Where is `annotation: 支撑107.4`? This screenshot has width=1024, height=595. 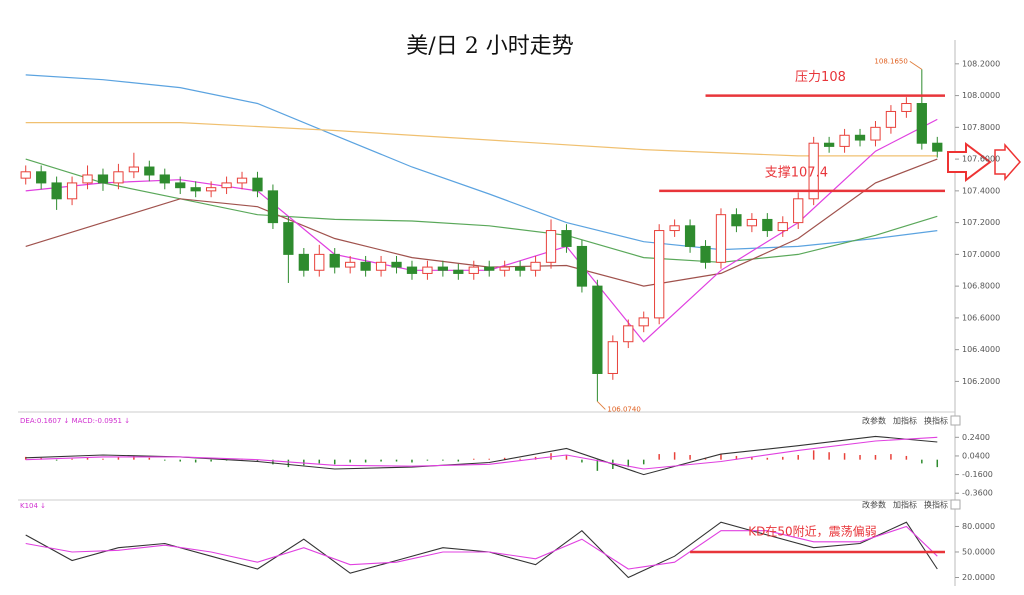
annotation: 支撑107.4 is located at coordinates (796, 172).